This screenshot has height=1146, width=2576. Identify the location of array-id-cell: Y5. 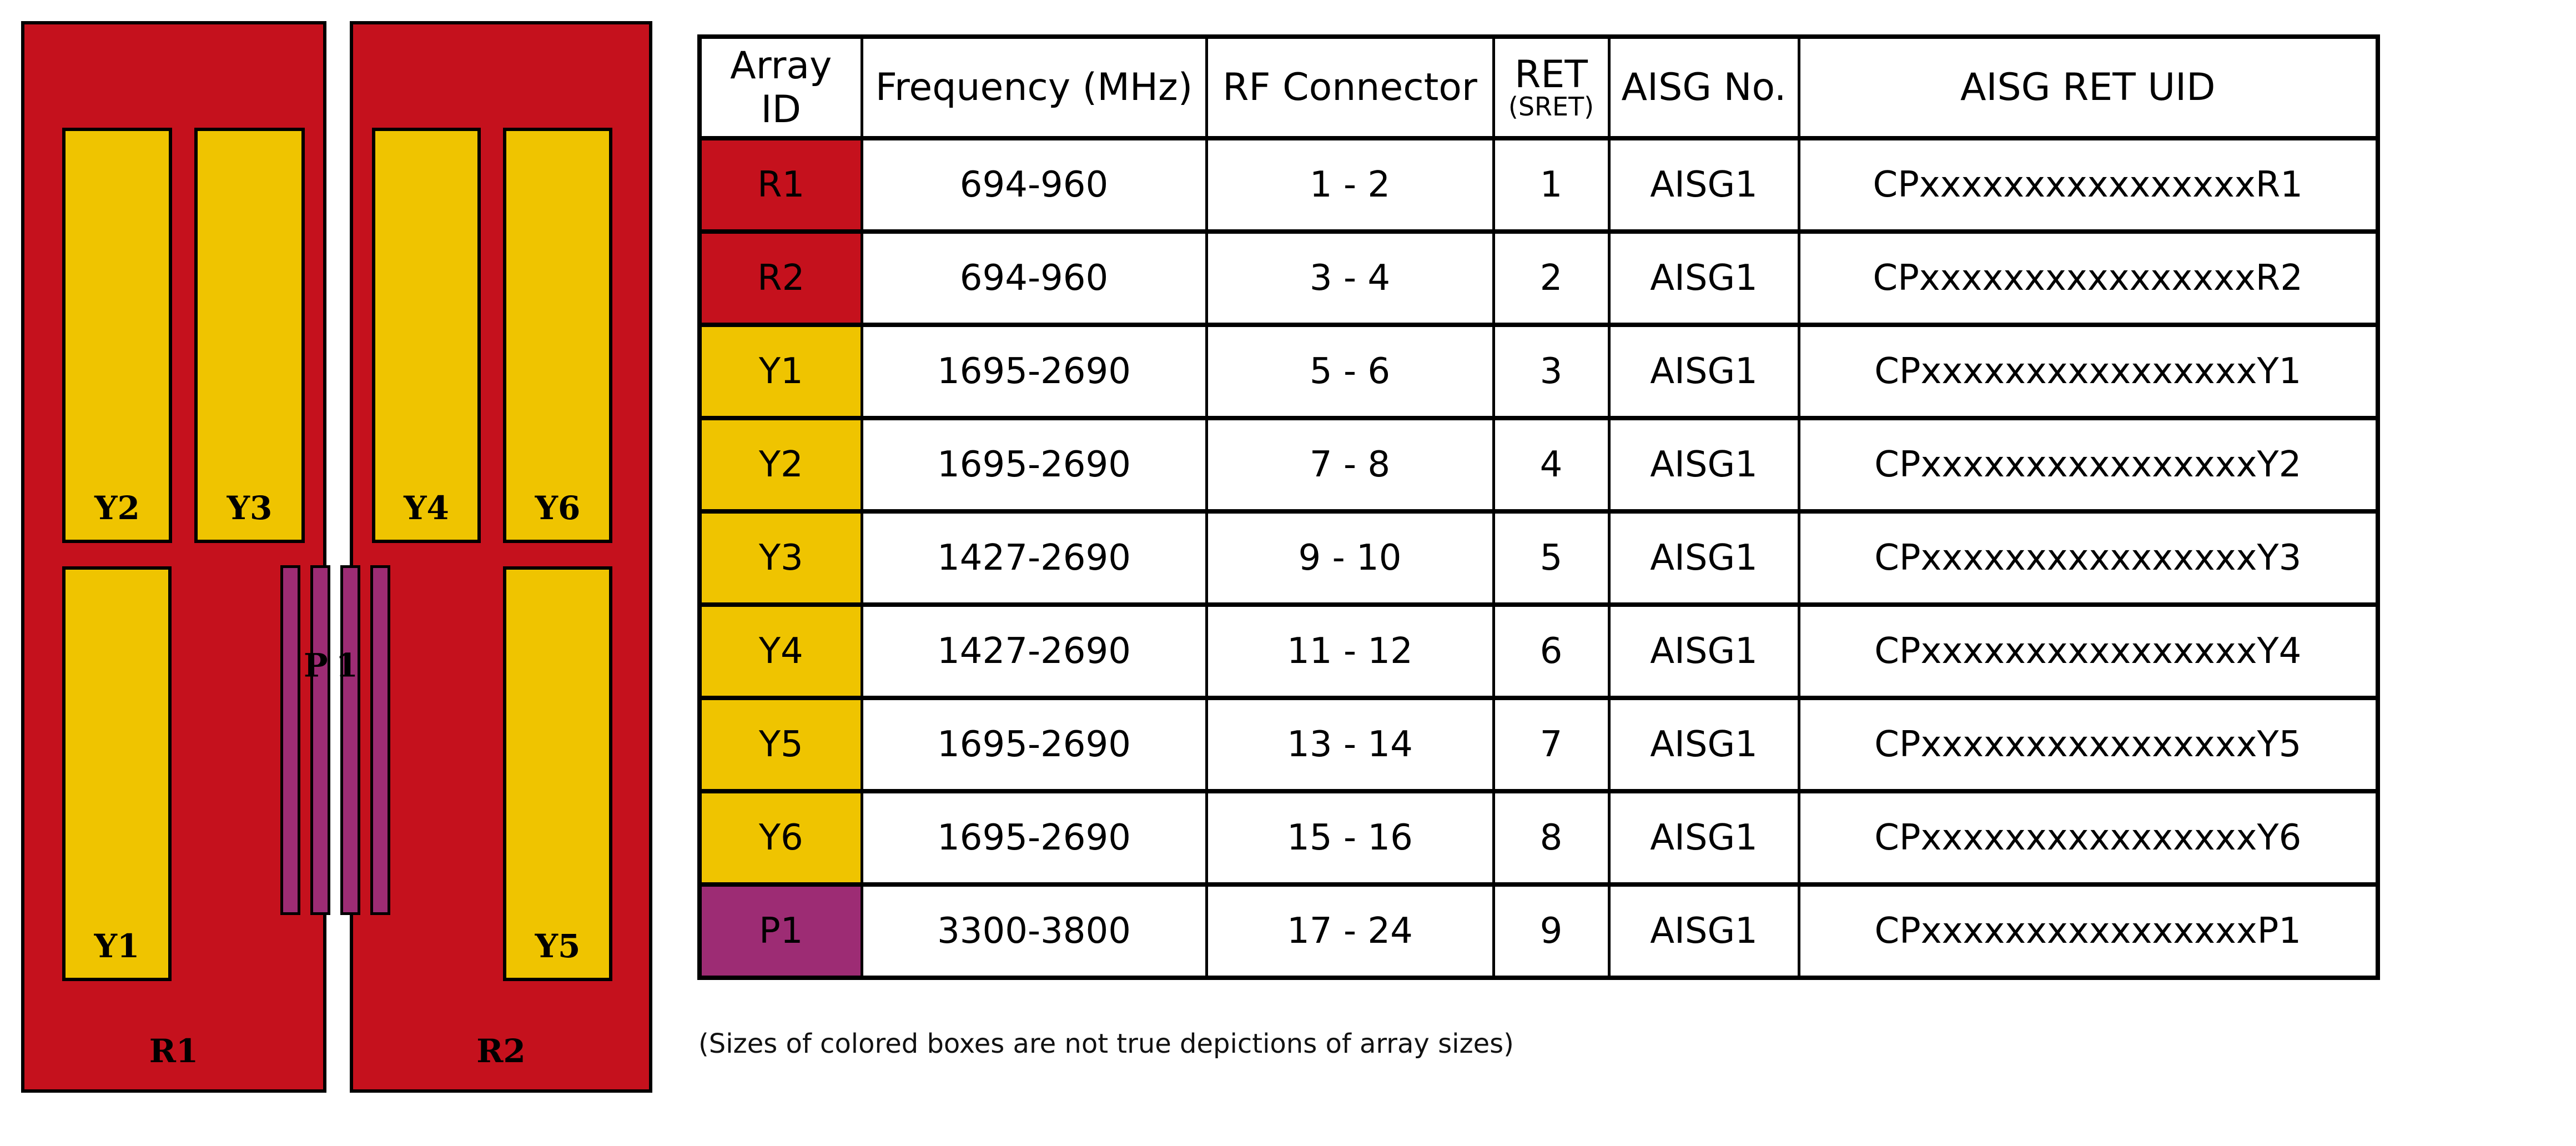
(780, 744).